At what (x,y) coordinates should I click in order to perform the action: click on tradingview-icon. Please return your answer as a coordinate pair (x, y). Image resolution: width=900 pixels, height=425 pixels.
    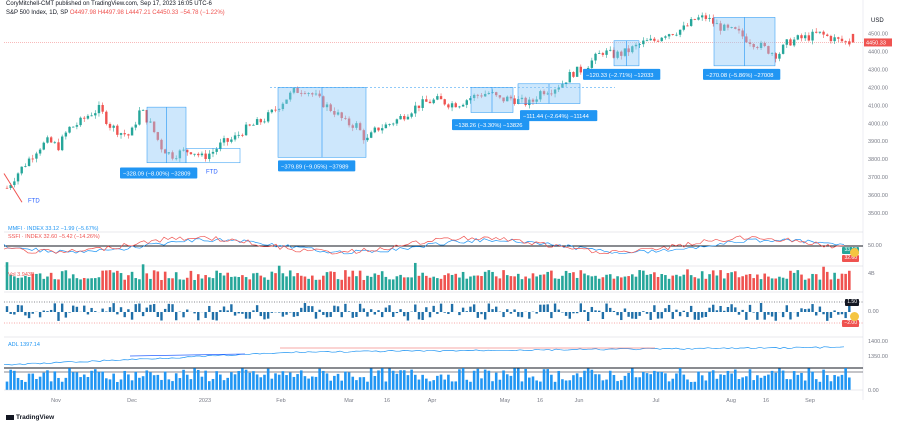
    Looking at the image, I should click on (10, 417).